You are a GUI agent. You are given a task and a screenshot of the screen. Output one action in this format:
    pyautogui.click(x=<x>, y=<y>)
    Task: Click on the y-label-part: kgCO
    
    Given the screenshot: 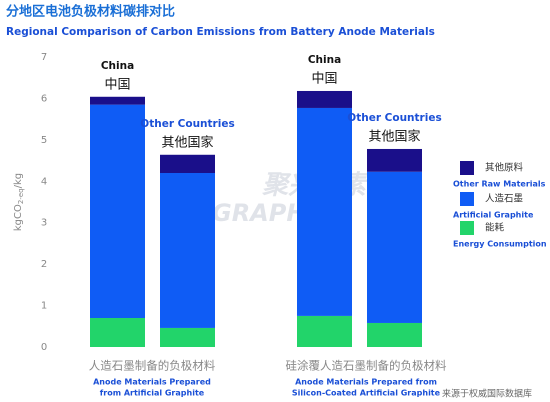 What is the action you would take?
    pyautogui.click(x=18, y=217)
    